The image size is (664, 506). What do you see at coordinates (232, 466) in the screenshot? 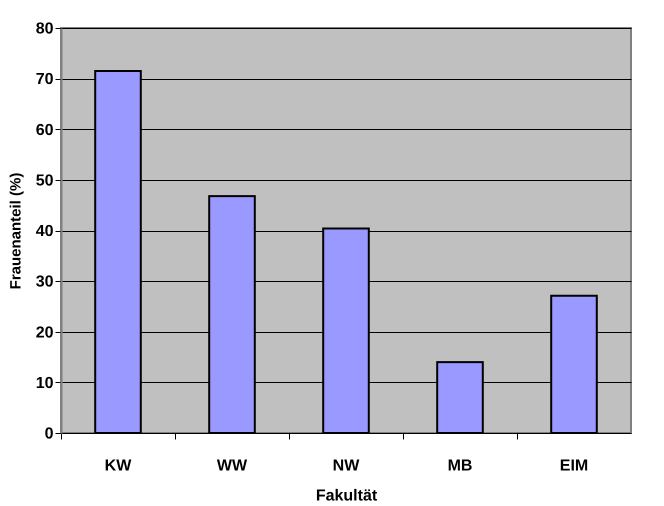
I see `x-tick-label: WW` at bounding box center [232, 466].